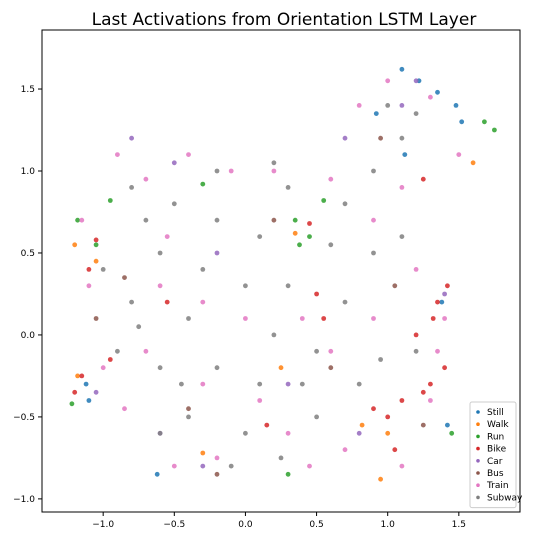 This screenshot has width=546, height=550. I want to click on legend-box, so click(493, 455).